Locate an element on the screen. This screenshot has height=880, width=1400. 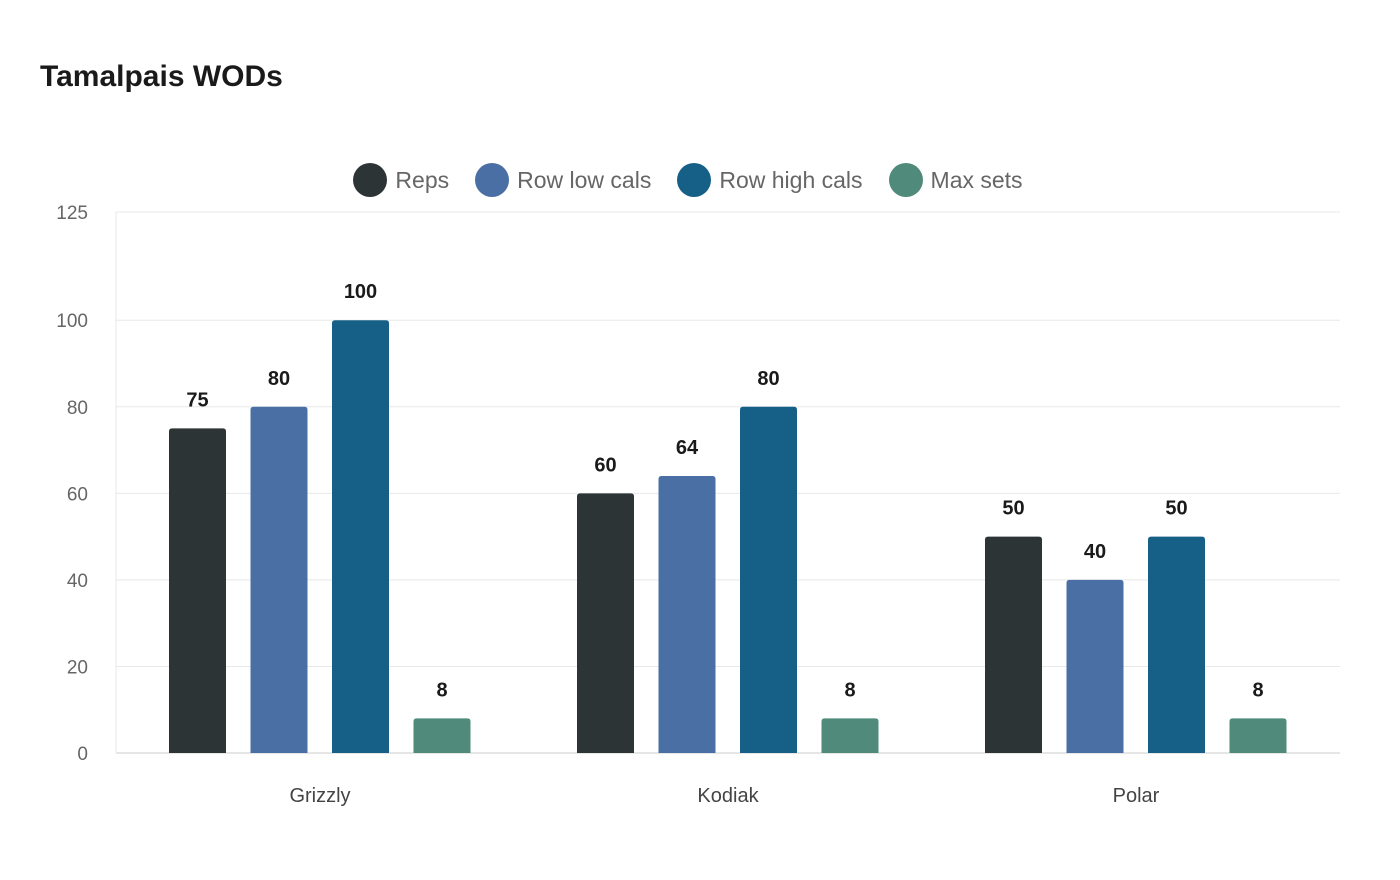
legend-label: Max sets is located at coordinates (976, 179).